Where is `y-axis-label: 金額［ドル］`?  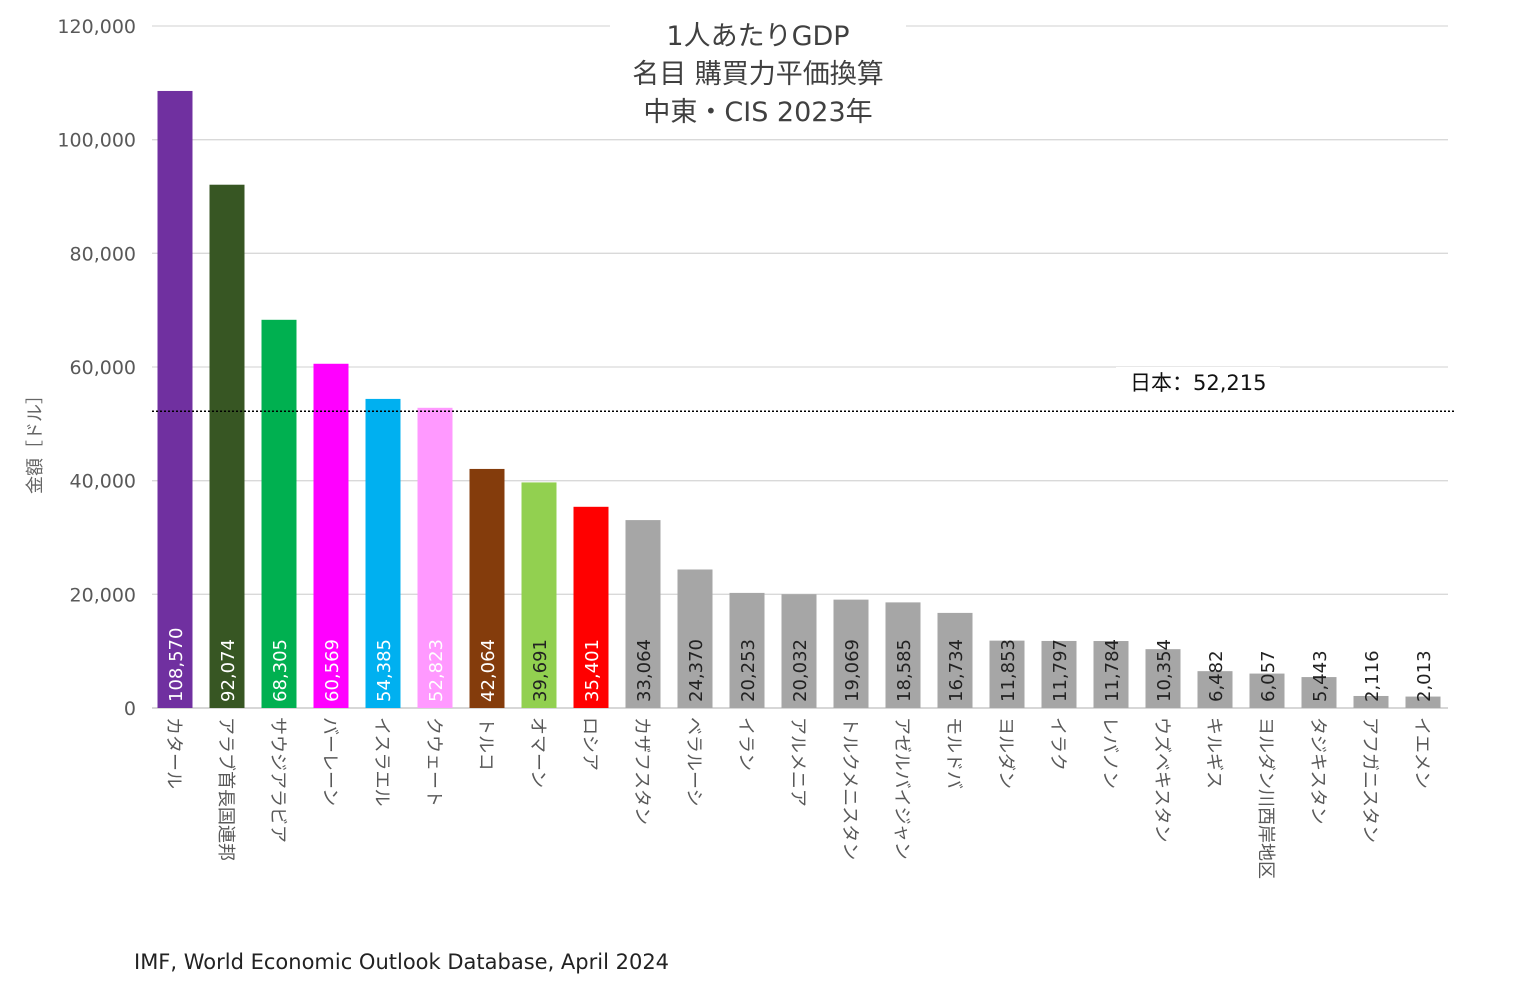
y-axis-label: 金額［ドル］ is located at coordinates (35, 440).